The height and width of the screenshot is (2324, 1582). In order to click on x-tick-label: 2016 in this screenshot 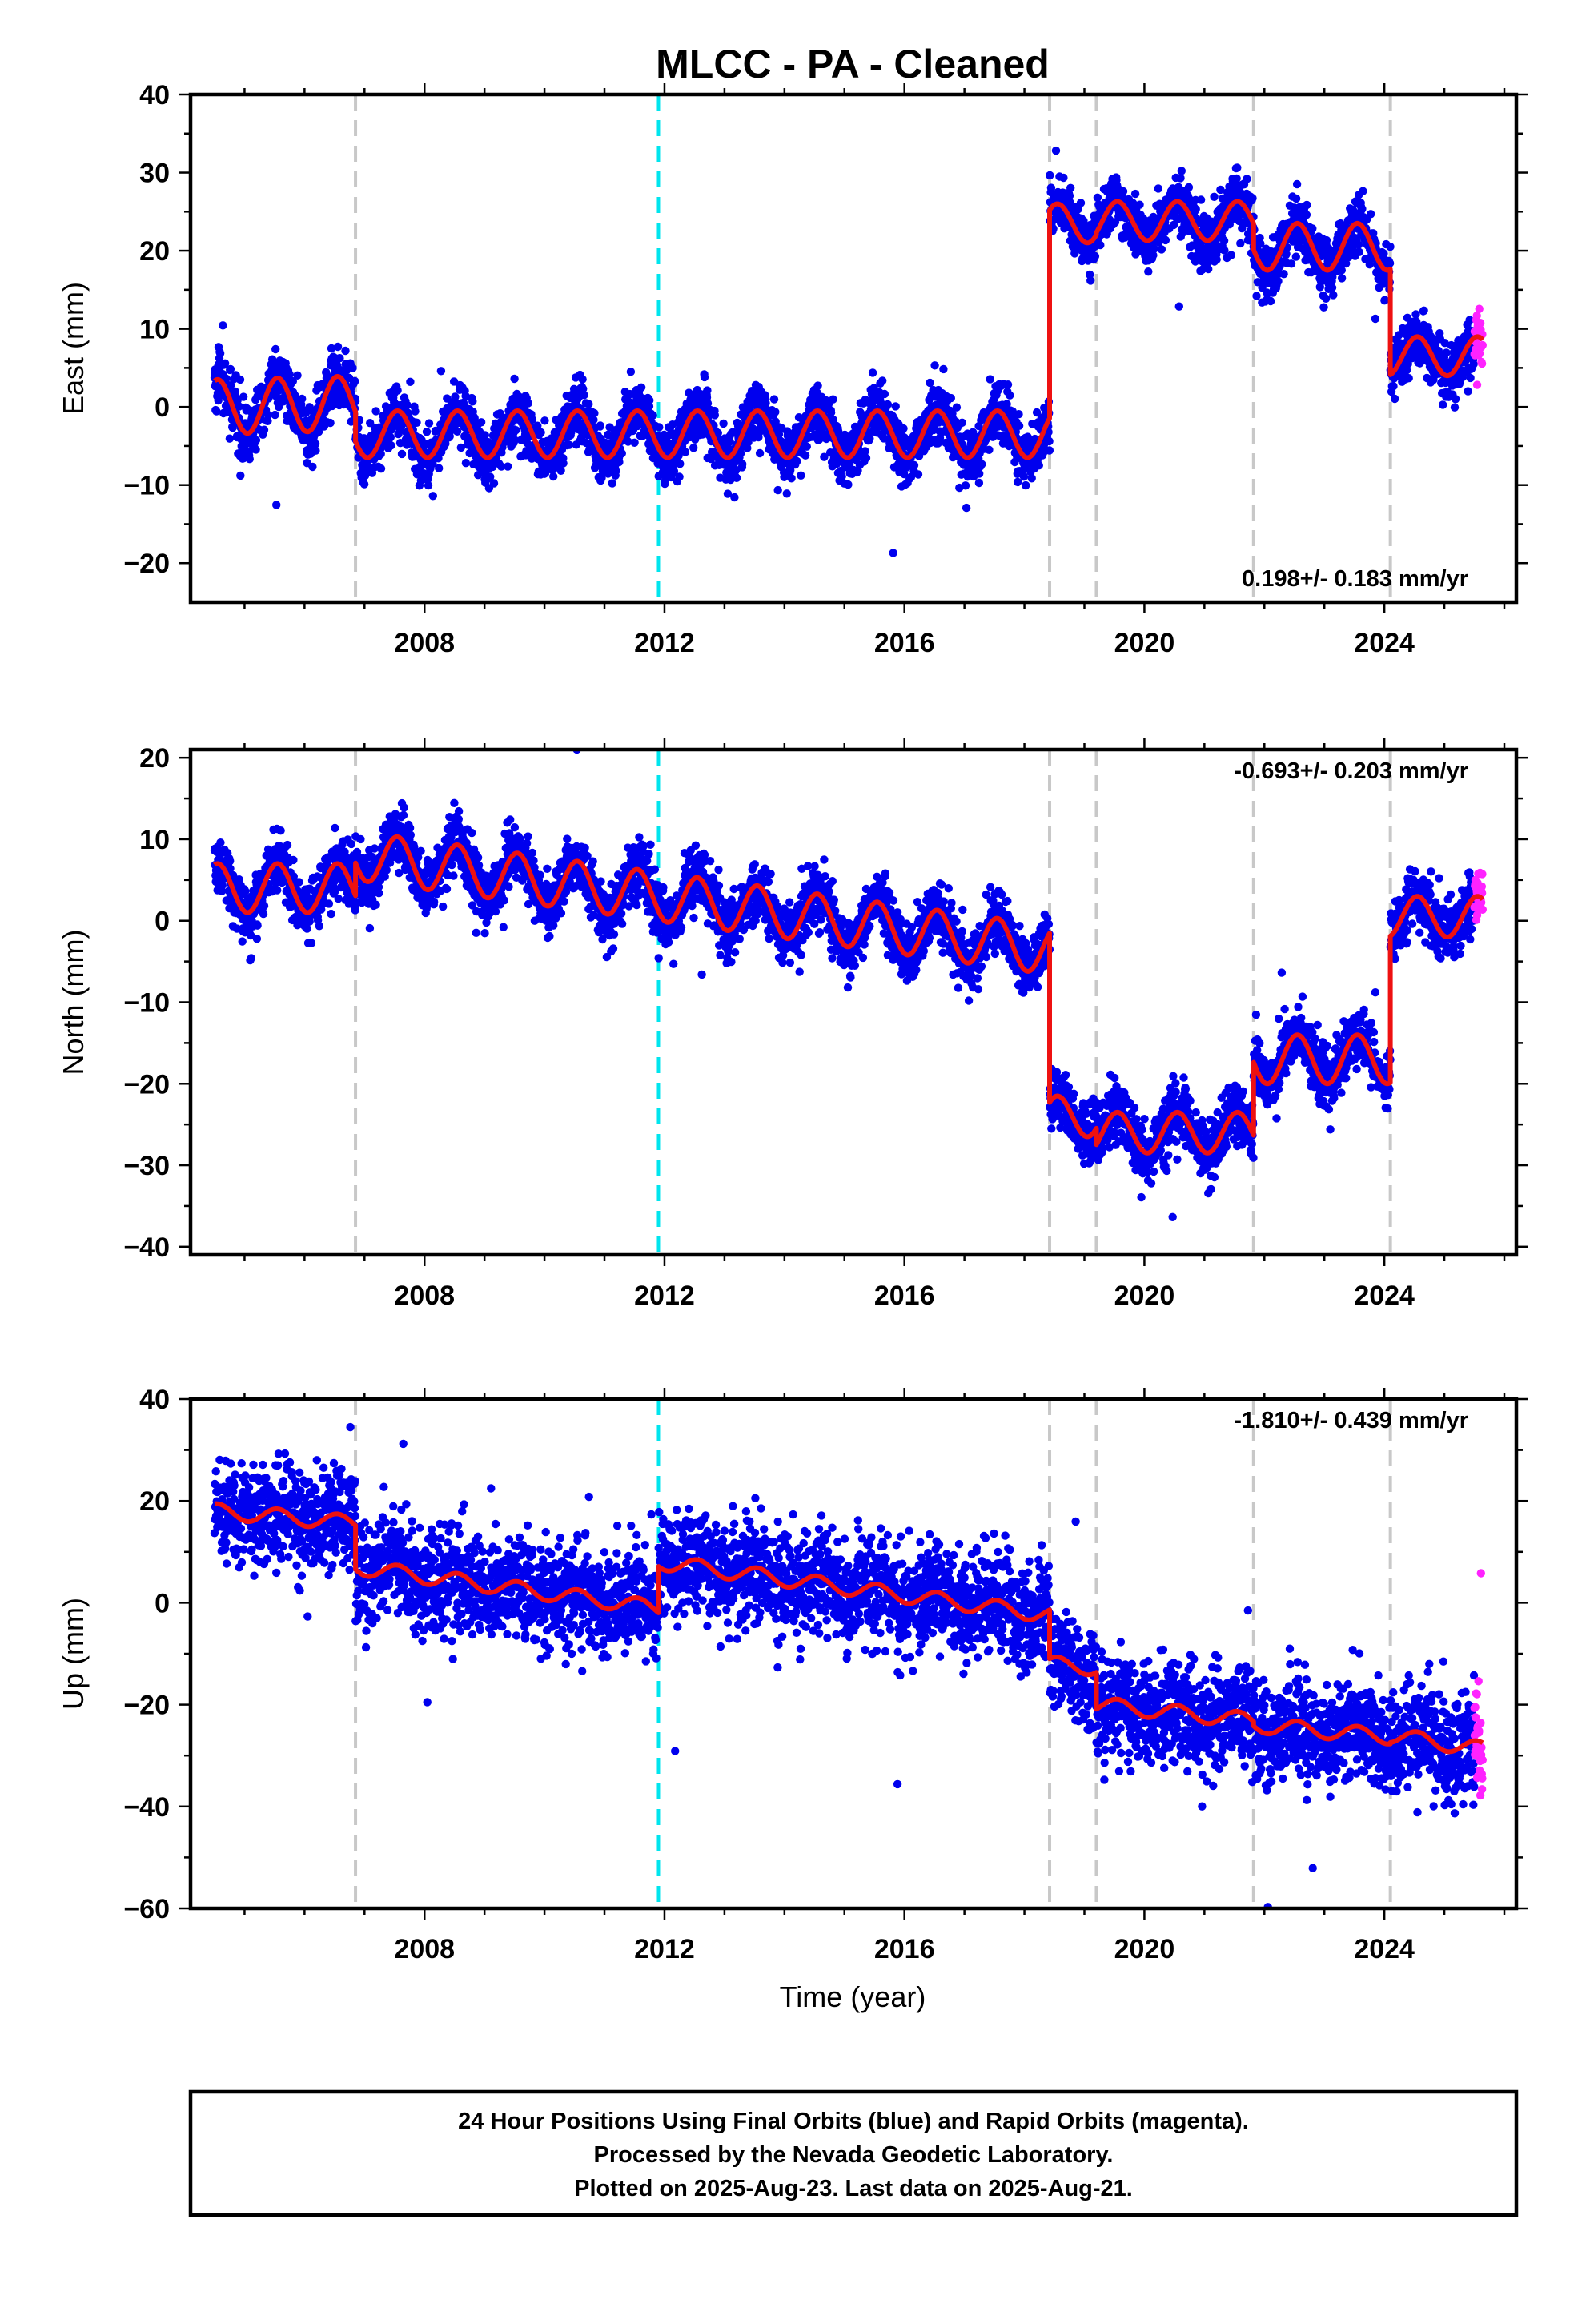, I will do `click(904, 643)`.